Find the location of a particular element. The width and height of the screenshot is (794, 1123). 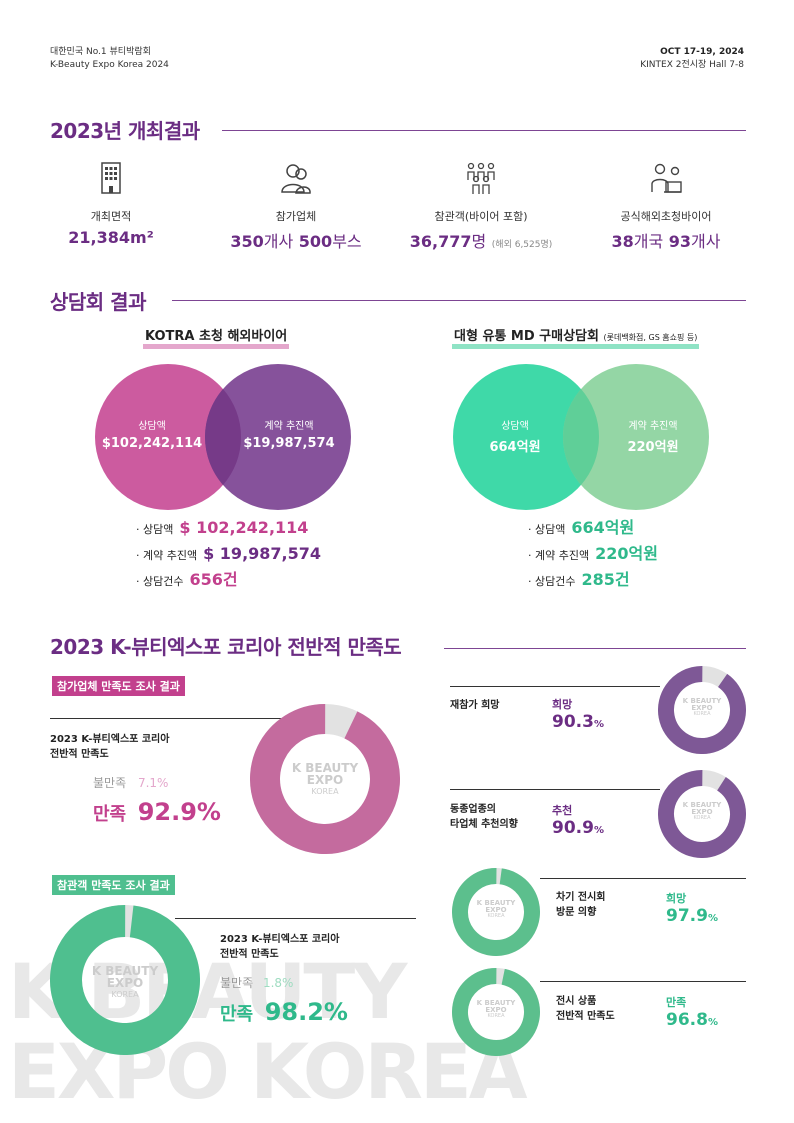

kotra-venn-diagram is located at coordinates (223, 437).